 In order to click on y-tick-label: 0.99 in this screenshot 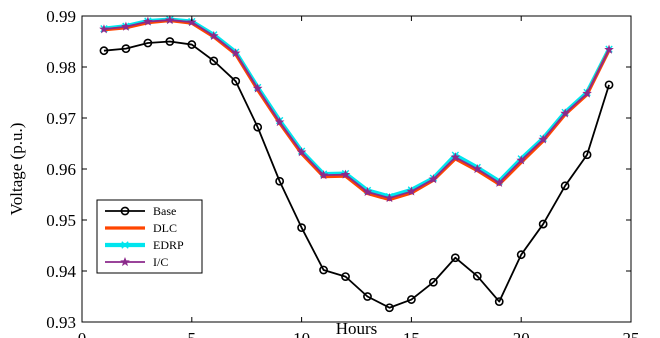, I will do `click(61, 16)`.